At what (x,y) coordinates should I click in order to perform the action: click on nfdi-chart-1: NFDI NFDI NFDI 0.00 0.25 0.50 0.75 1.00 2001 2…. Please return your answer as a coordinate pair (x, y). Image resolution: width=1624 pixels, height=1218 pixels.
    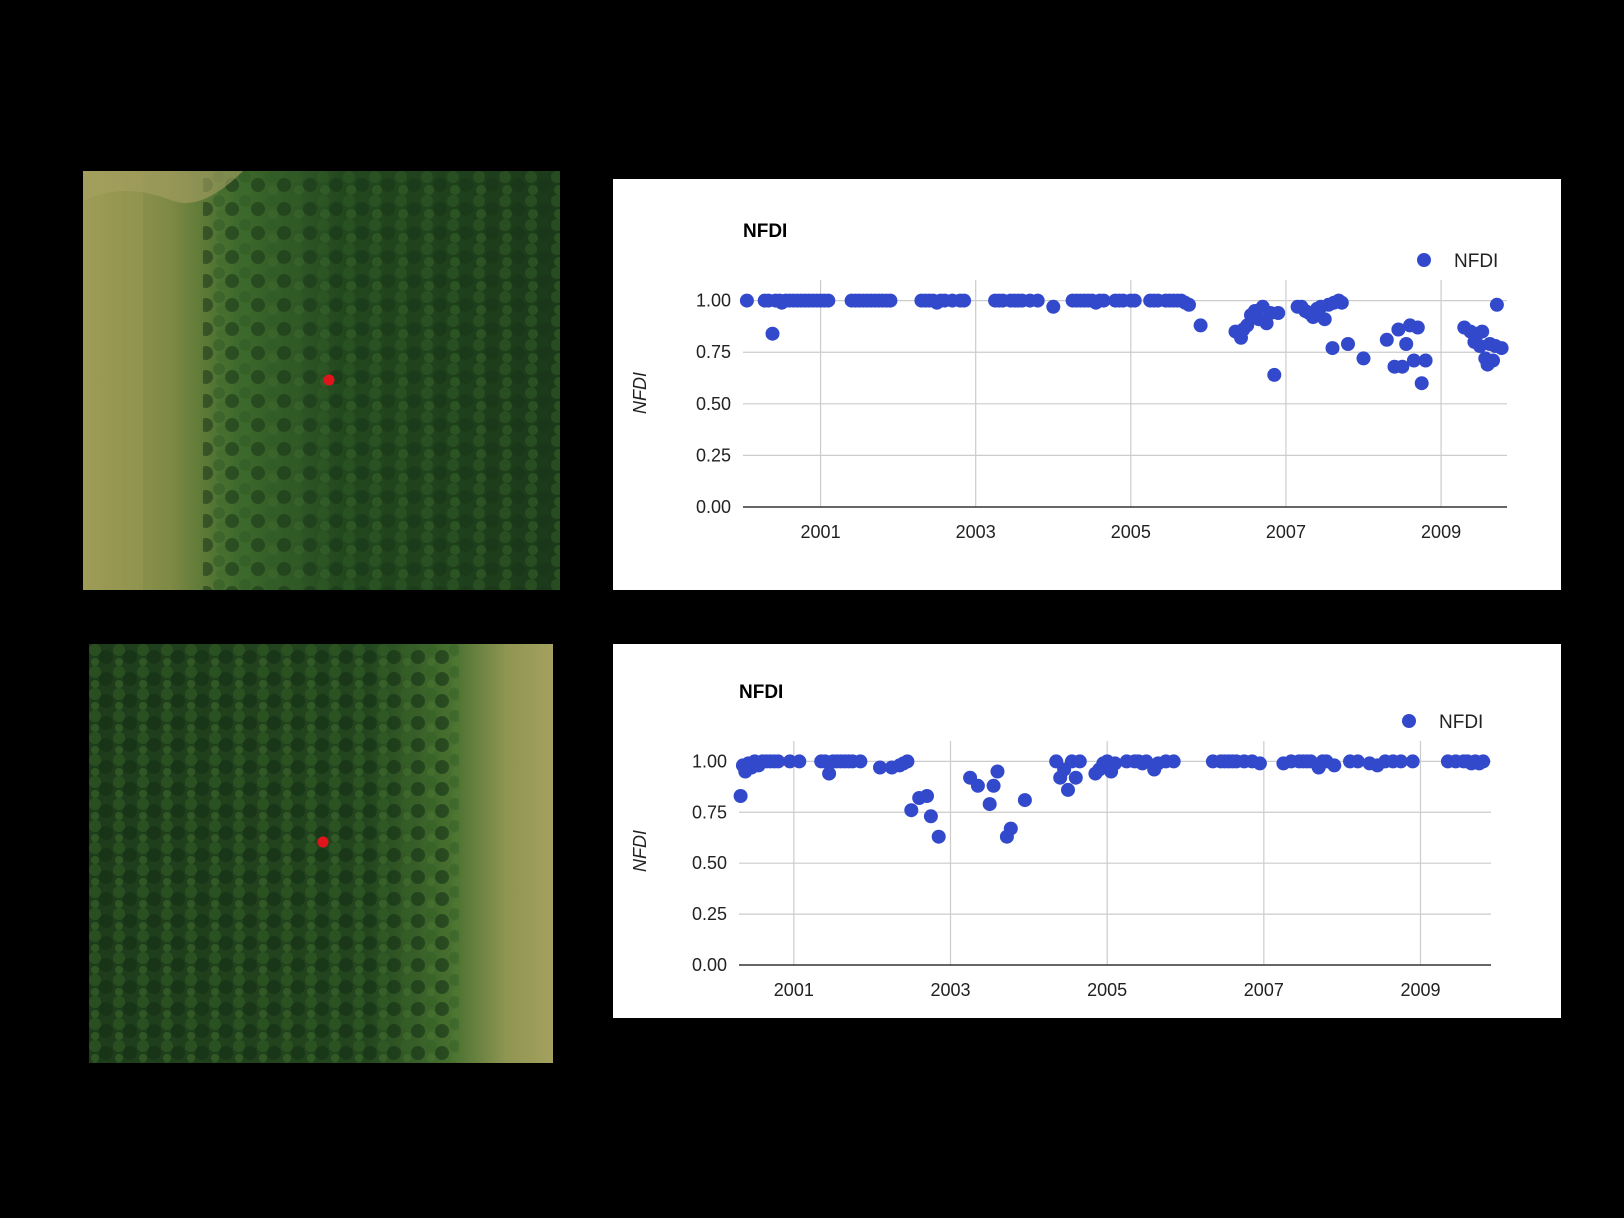
    Looking at the image, I should click on (1069, 381).